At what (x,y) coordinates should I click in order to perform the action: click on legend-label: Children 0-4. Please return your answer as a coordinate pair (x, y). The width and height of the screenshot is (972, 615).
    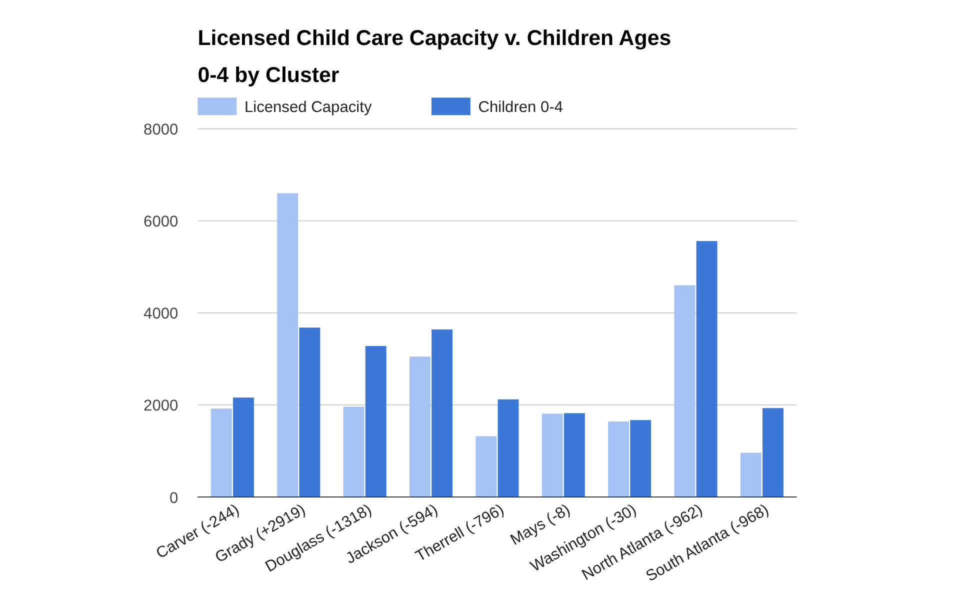
    Looking at the image, I should click on (521, 107).